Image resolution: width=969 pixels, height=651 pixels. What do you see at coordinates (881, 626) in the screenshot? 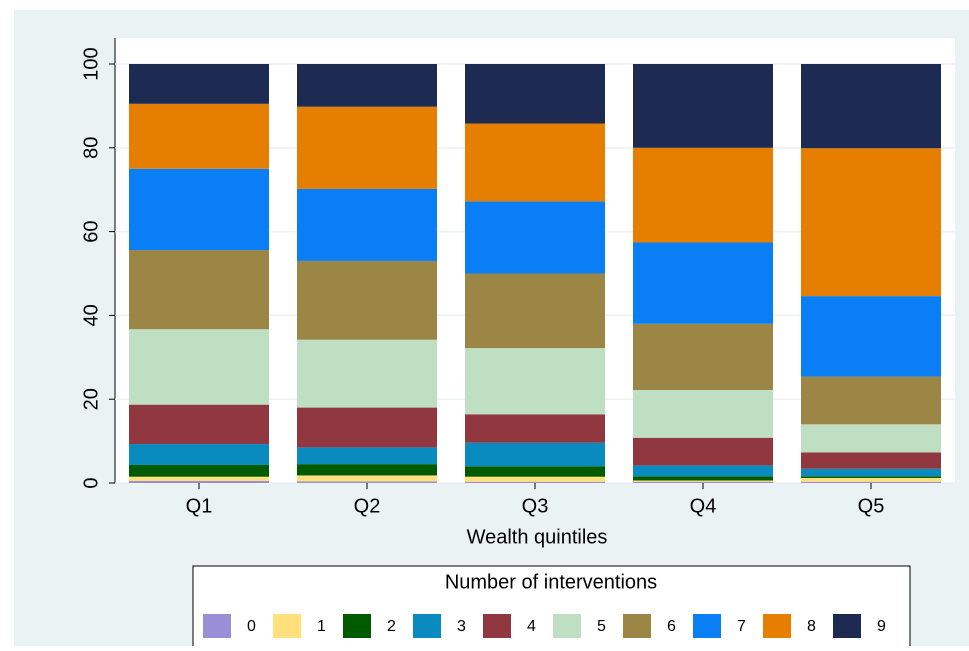
I see `legend-label: 9` at bounding box center [881, 626].